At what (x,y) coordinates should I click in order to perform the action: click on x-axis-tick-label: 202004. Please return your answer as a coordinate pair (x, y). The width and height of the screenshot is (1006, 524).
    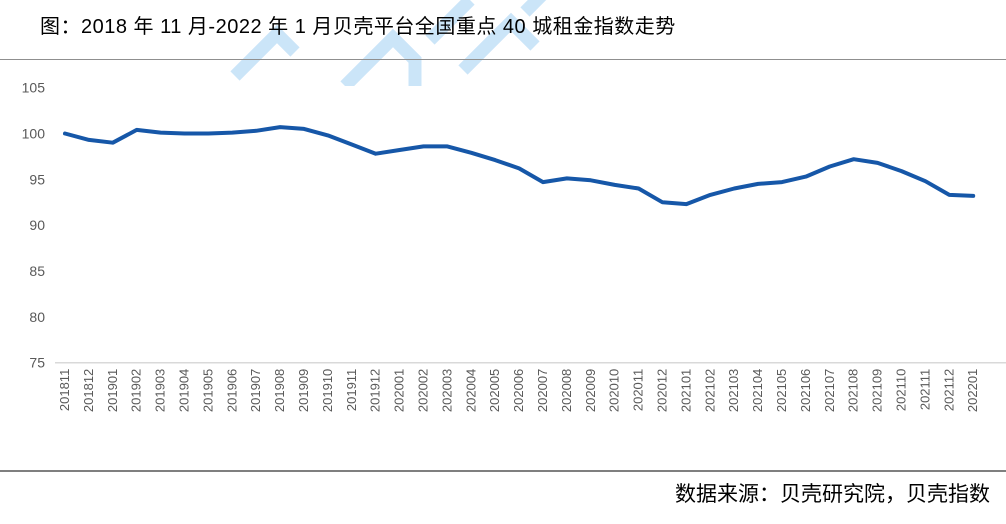
    Looking at the image, I should click on (470, 390).